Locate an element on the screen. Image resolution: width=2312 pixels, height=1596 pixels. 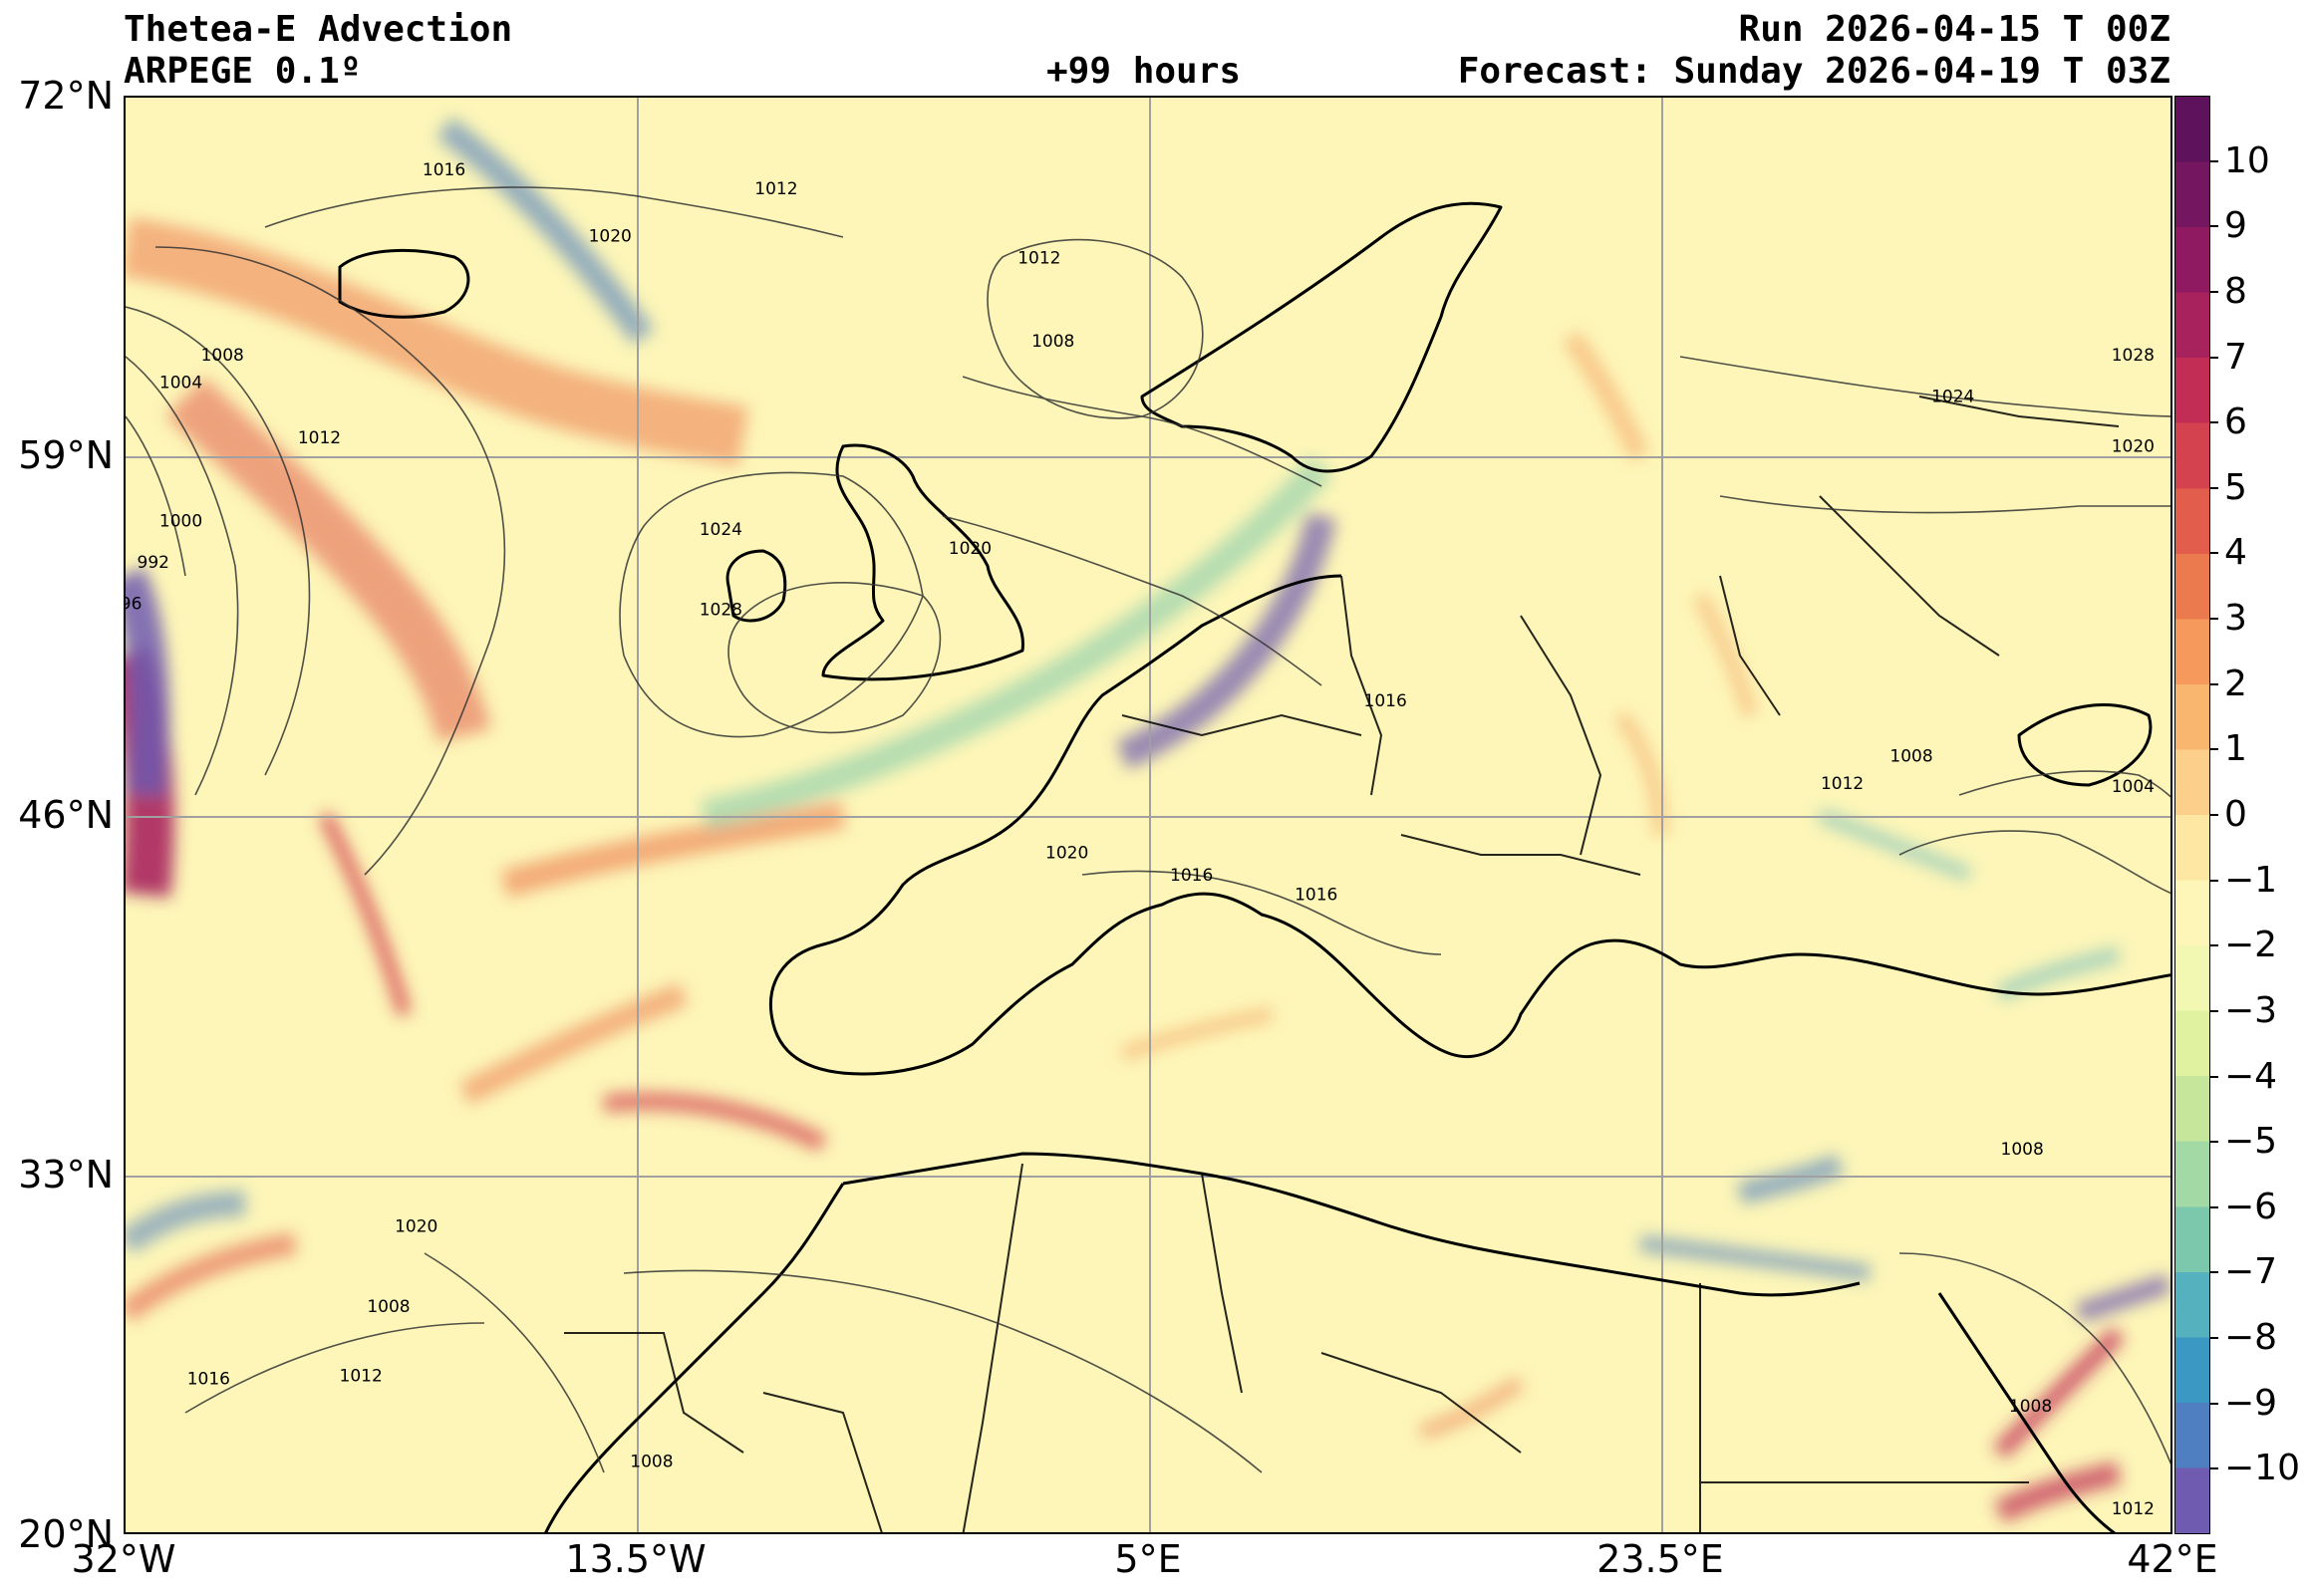
isobar-label: 1028 is located at coordinates (721, 610).